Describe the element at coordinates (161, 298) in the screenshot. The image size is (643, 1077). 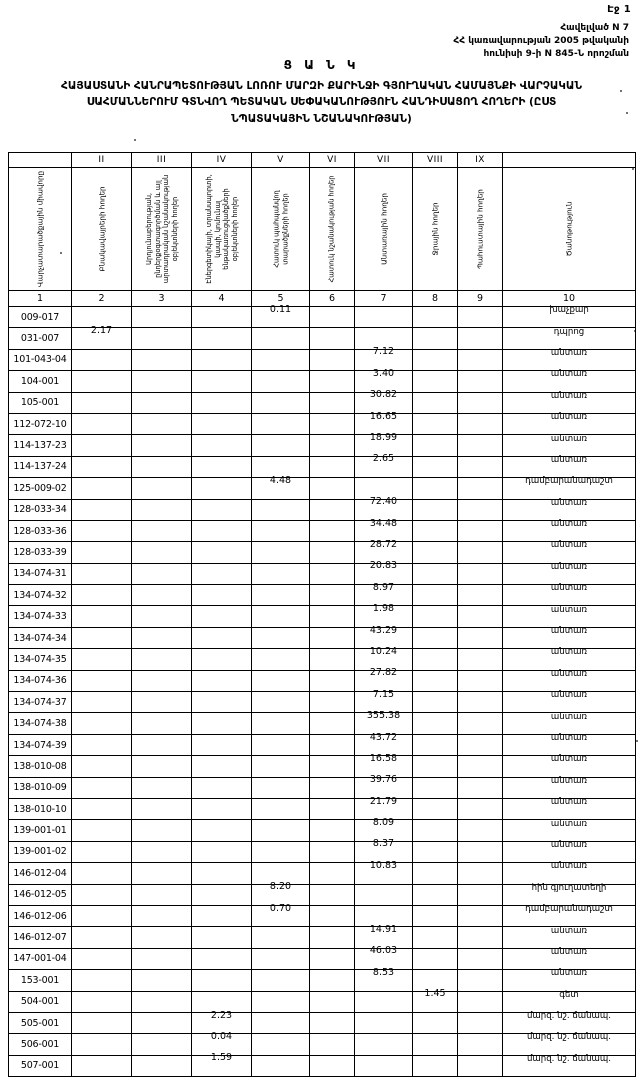
I see `column-number-3: 3` at that location.